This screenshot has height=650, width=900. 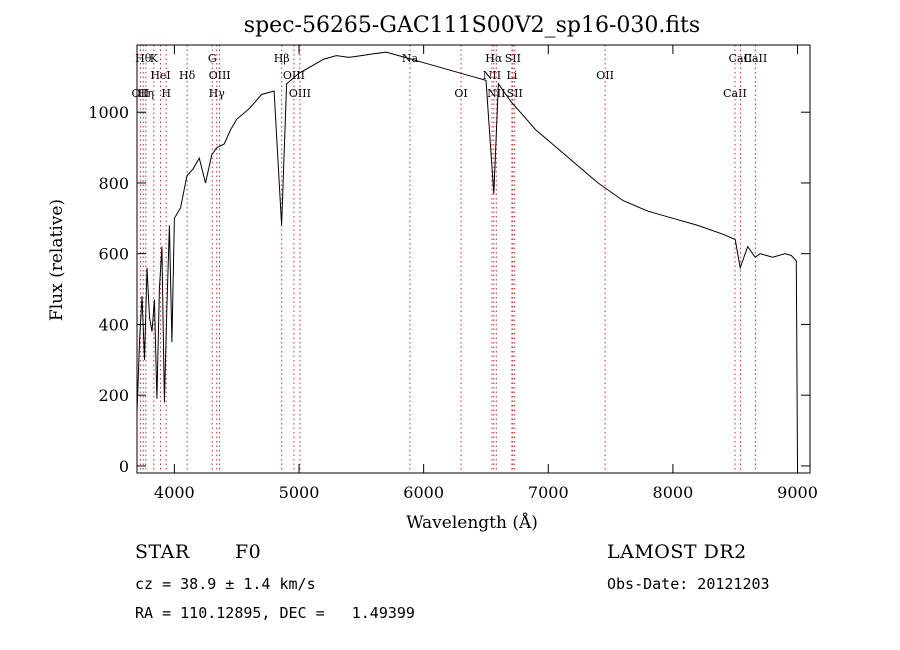 I want to click on x-axis-label: Wavelength (Å), so click(x=472, y=522).